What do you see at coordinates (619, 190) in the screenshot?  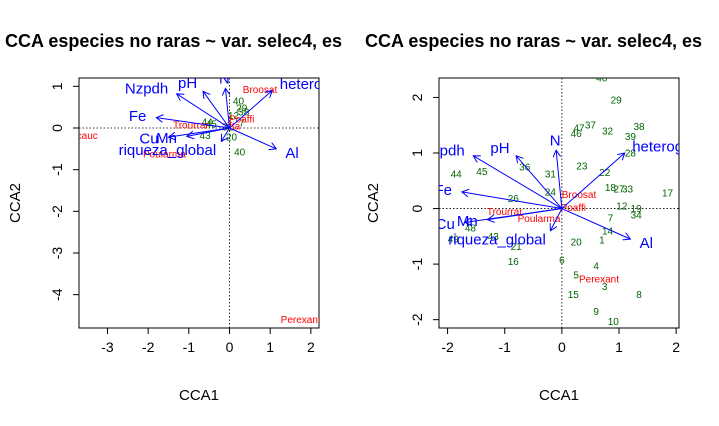 I see `site-label: 27` at bounding box center [619, 190].